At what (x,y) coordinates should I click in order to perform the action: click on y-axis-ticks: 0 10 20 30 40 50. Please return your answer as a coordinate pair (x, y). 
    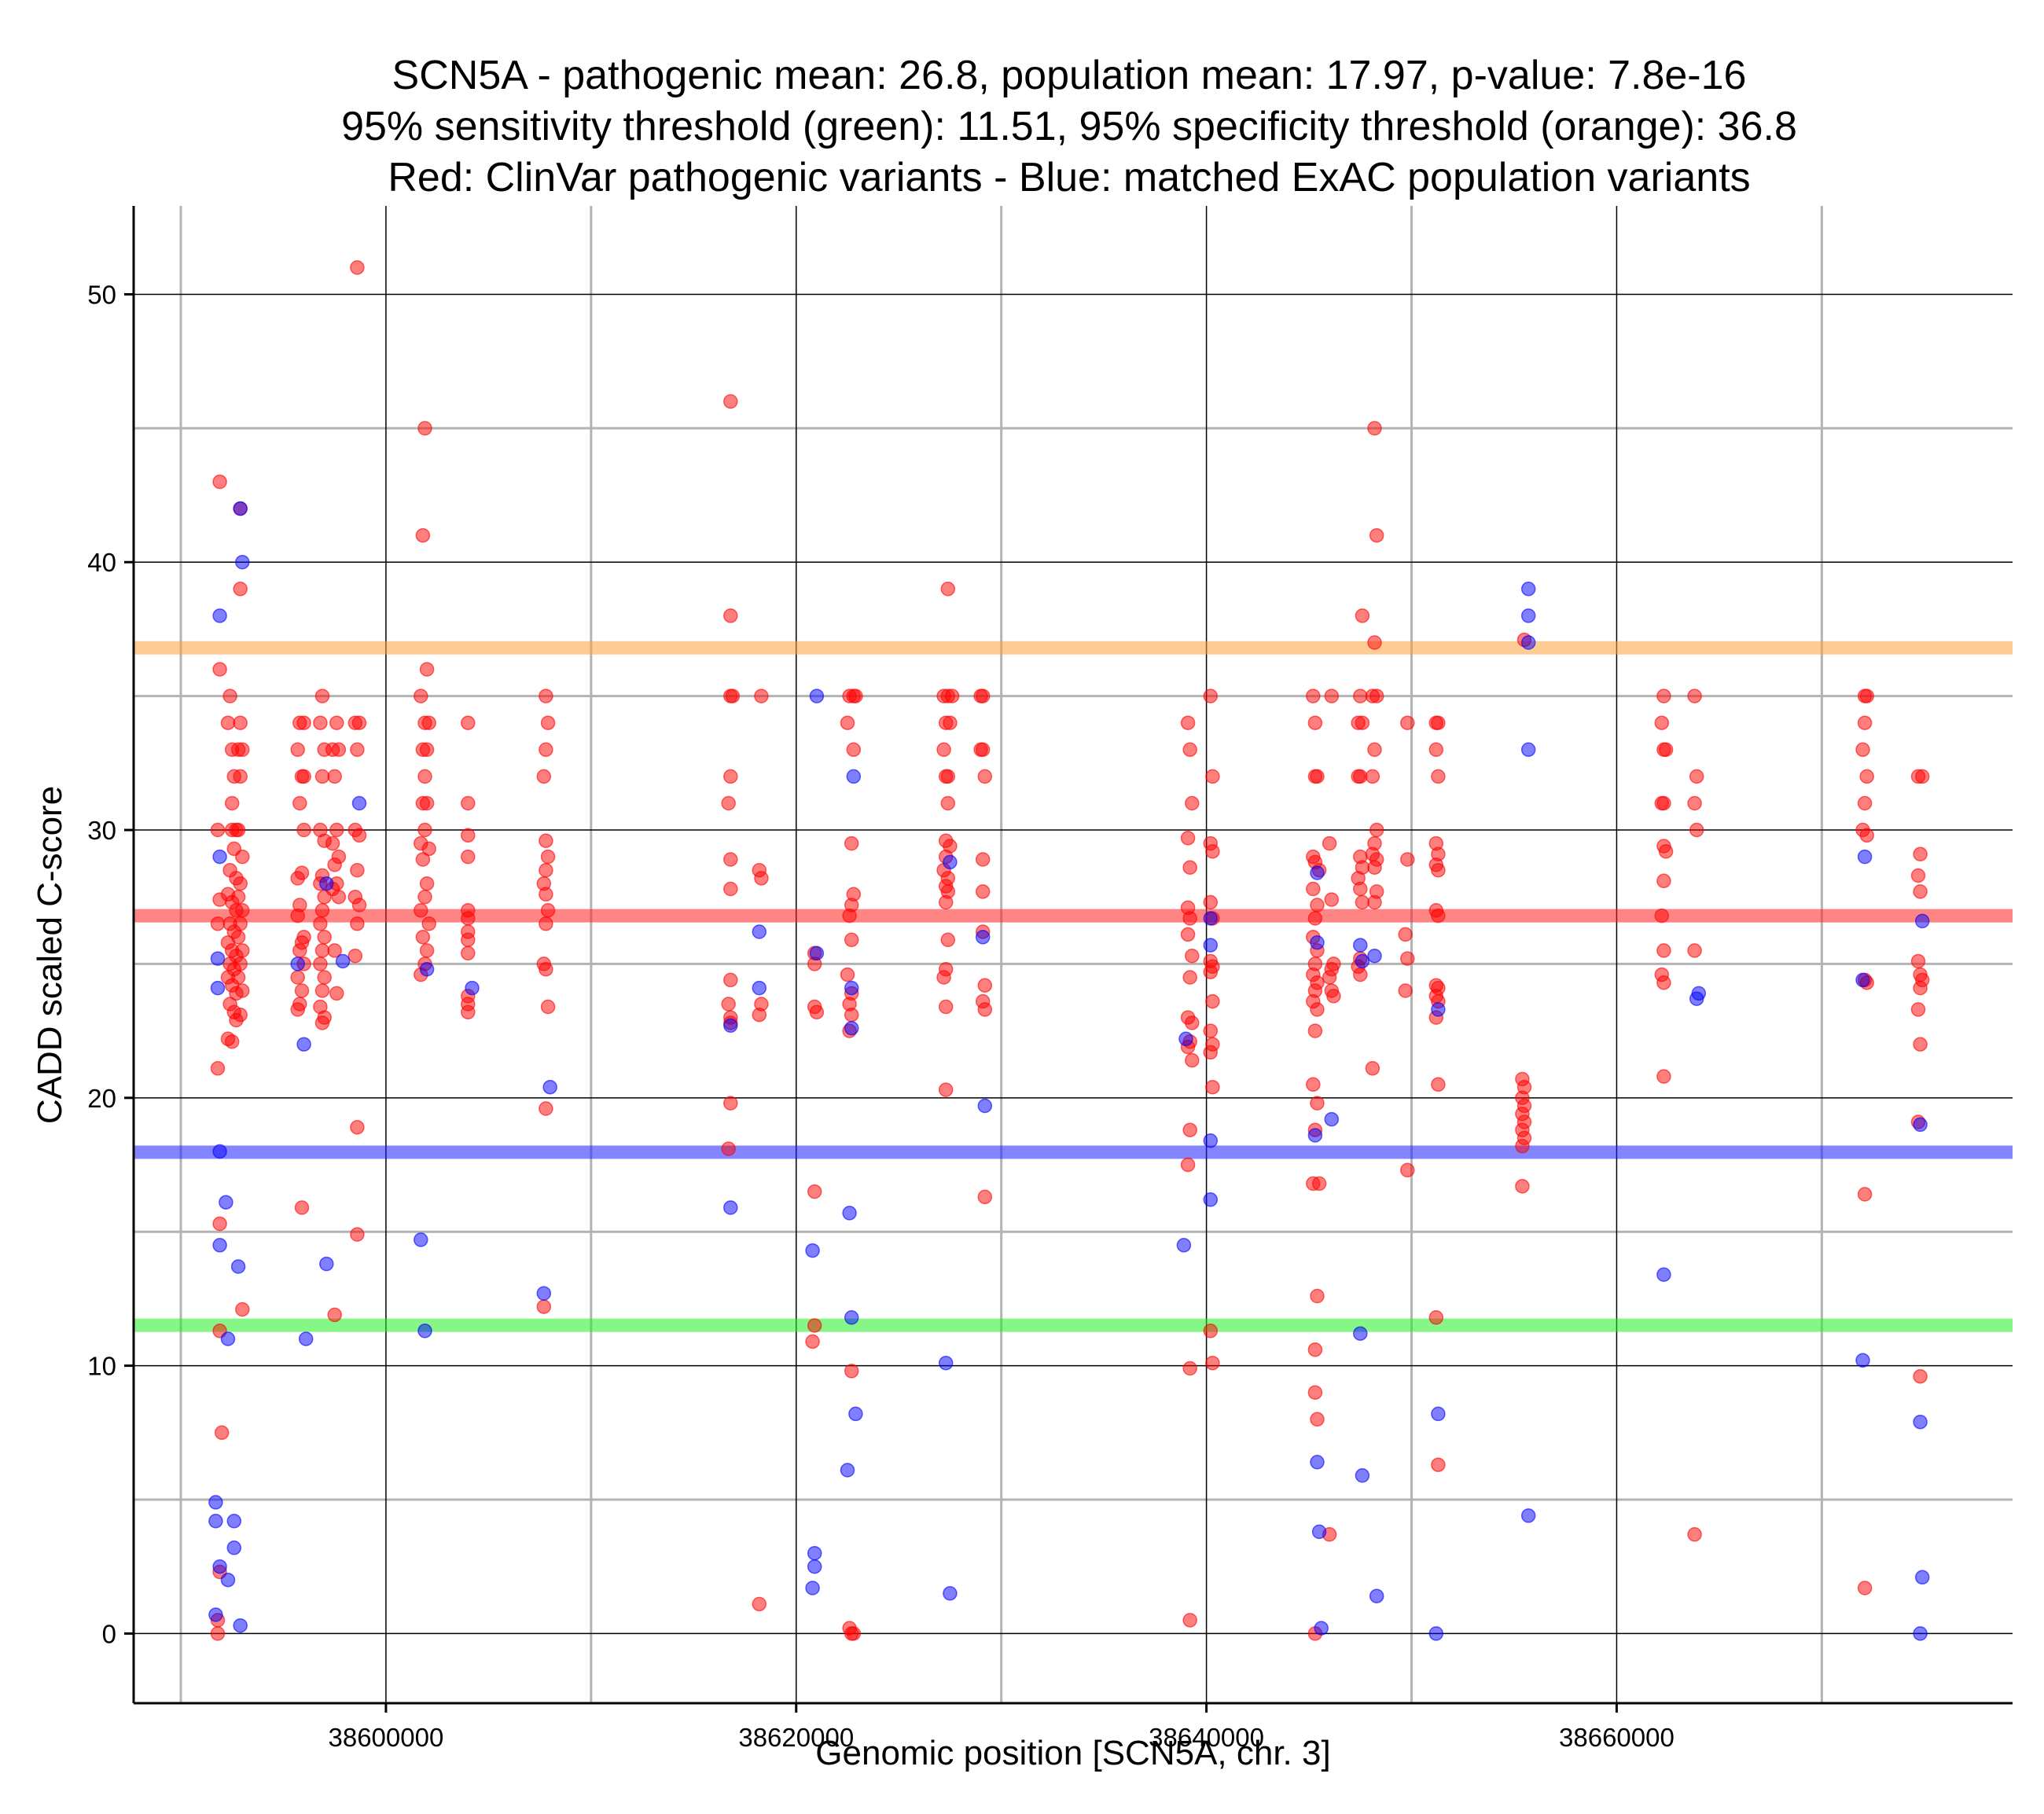
    Looking at the image, I should click on (111, 964).